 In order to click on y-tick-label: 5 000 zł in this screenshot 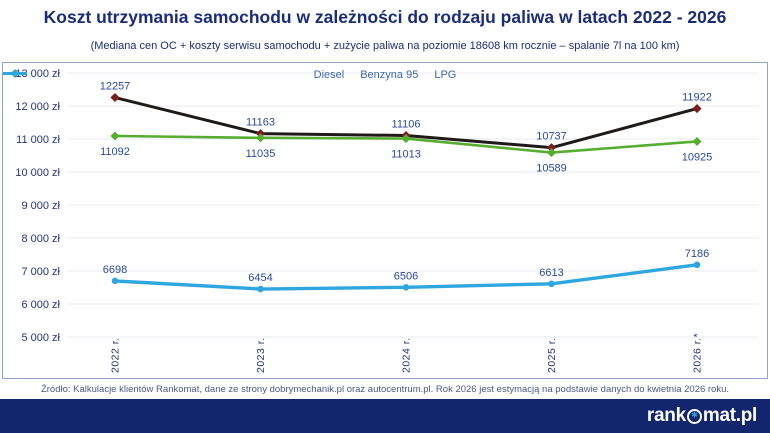, I will do `click(40, 338)`.